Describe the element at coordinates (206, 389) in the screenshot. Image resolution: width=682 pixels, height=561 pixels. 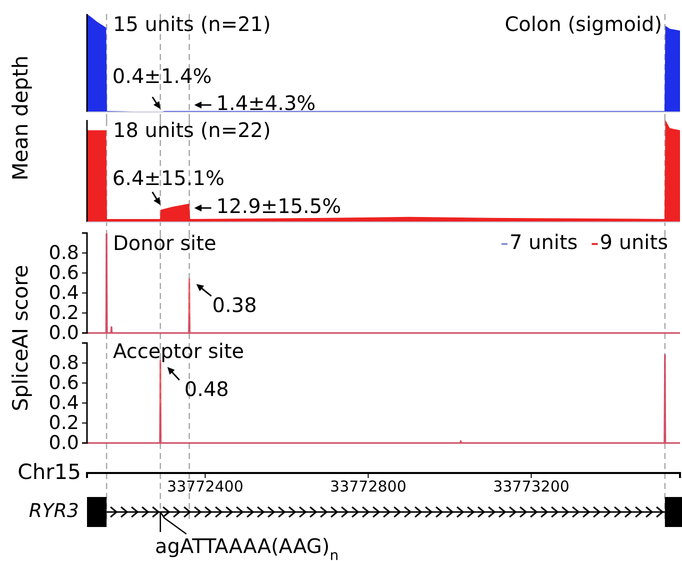
I see `annotation: 0.48` at that location.